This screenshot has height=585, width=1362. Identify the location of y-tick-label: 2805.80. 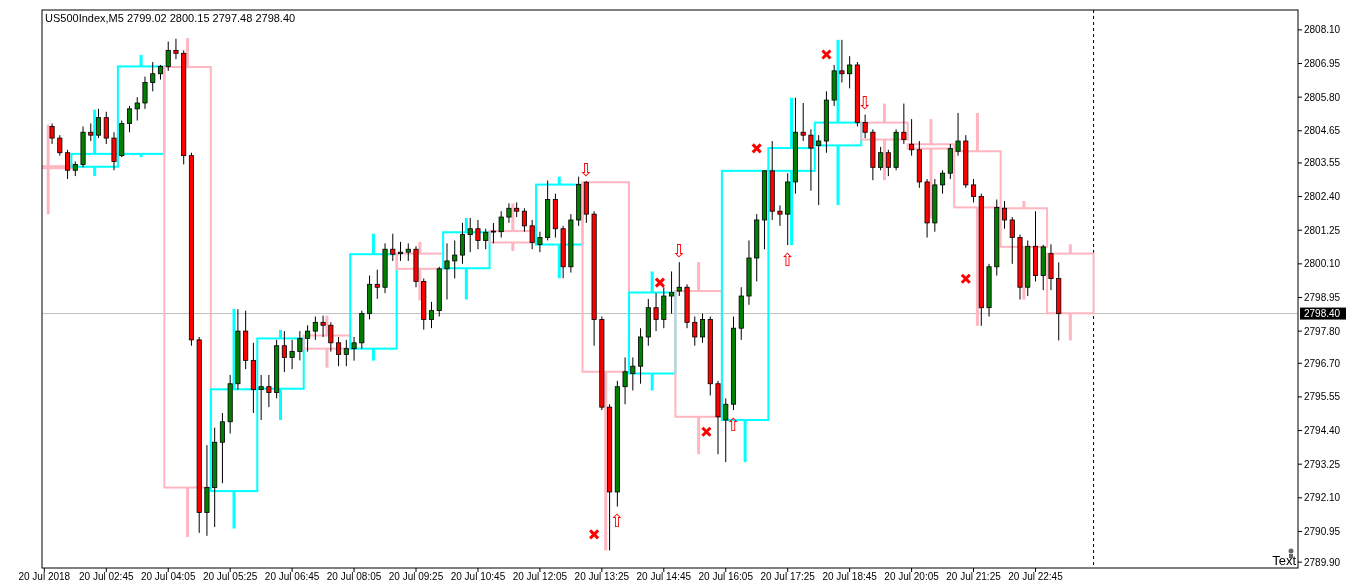
(1322, 97).